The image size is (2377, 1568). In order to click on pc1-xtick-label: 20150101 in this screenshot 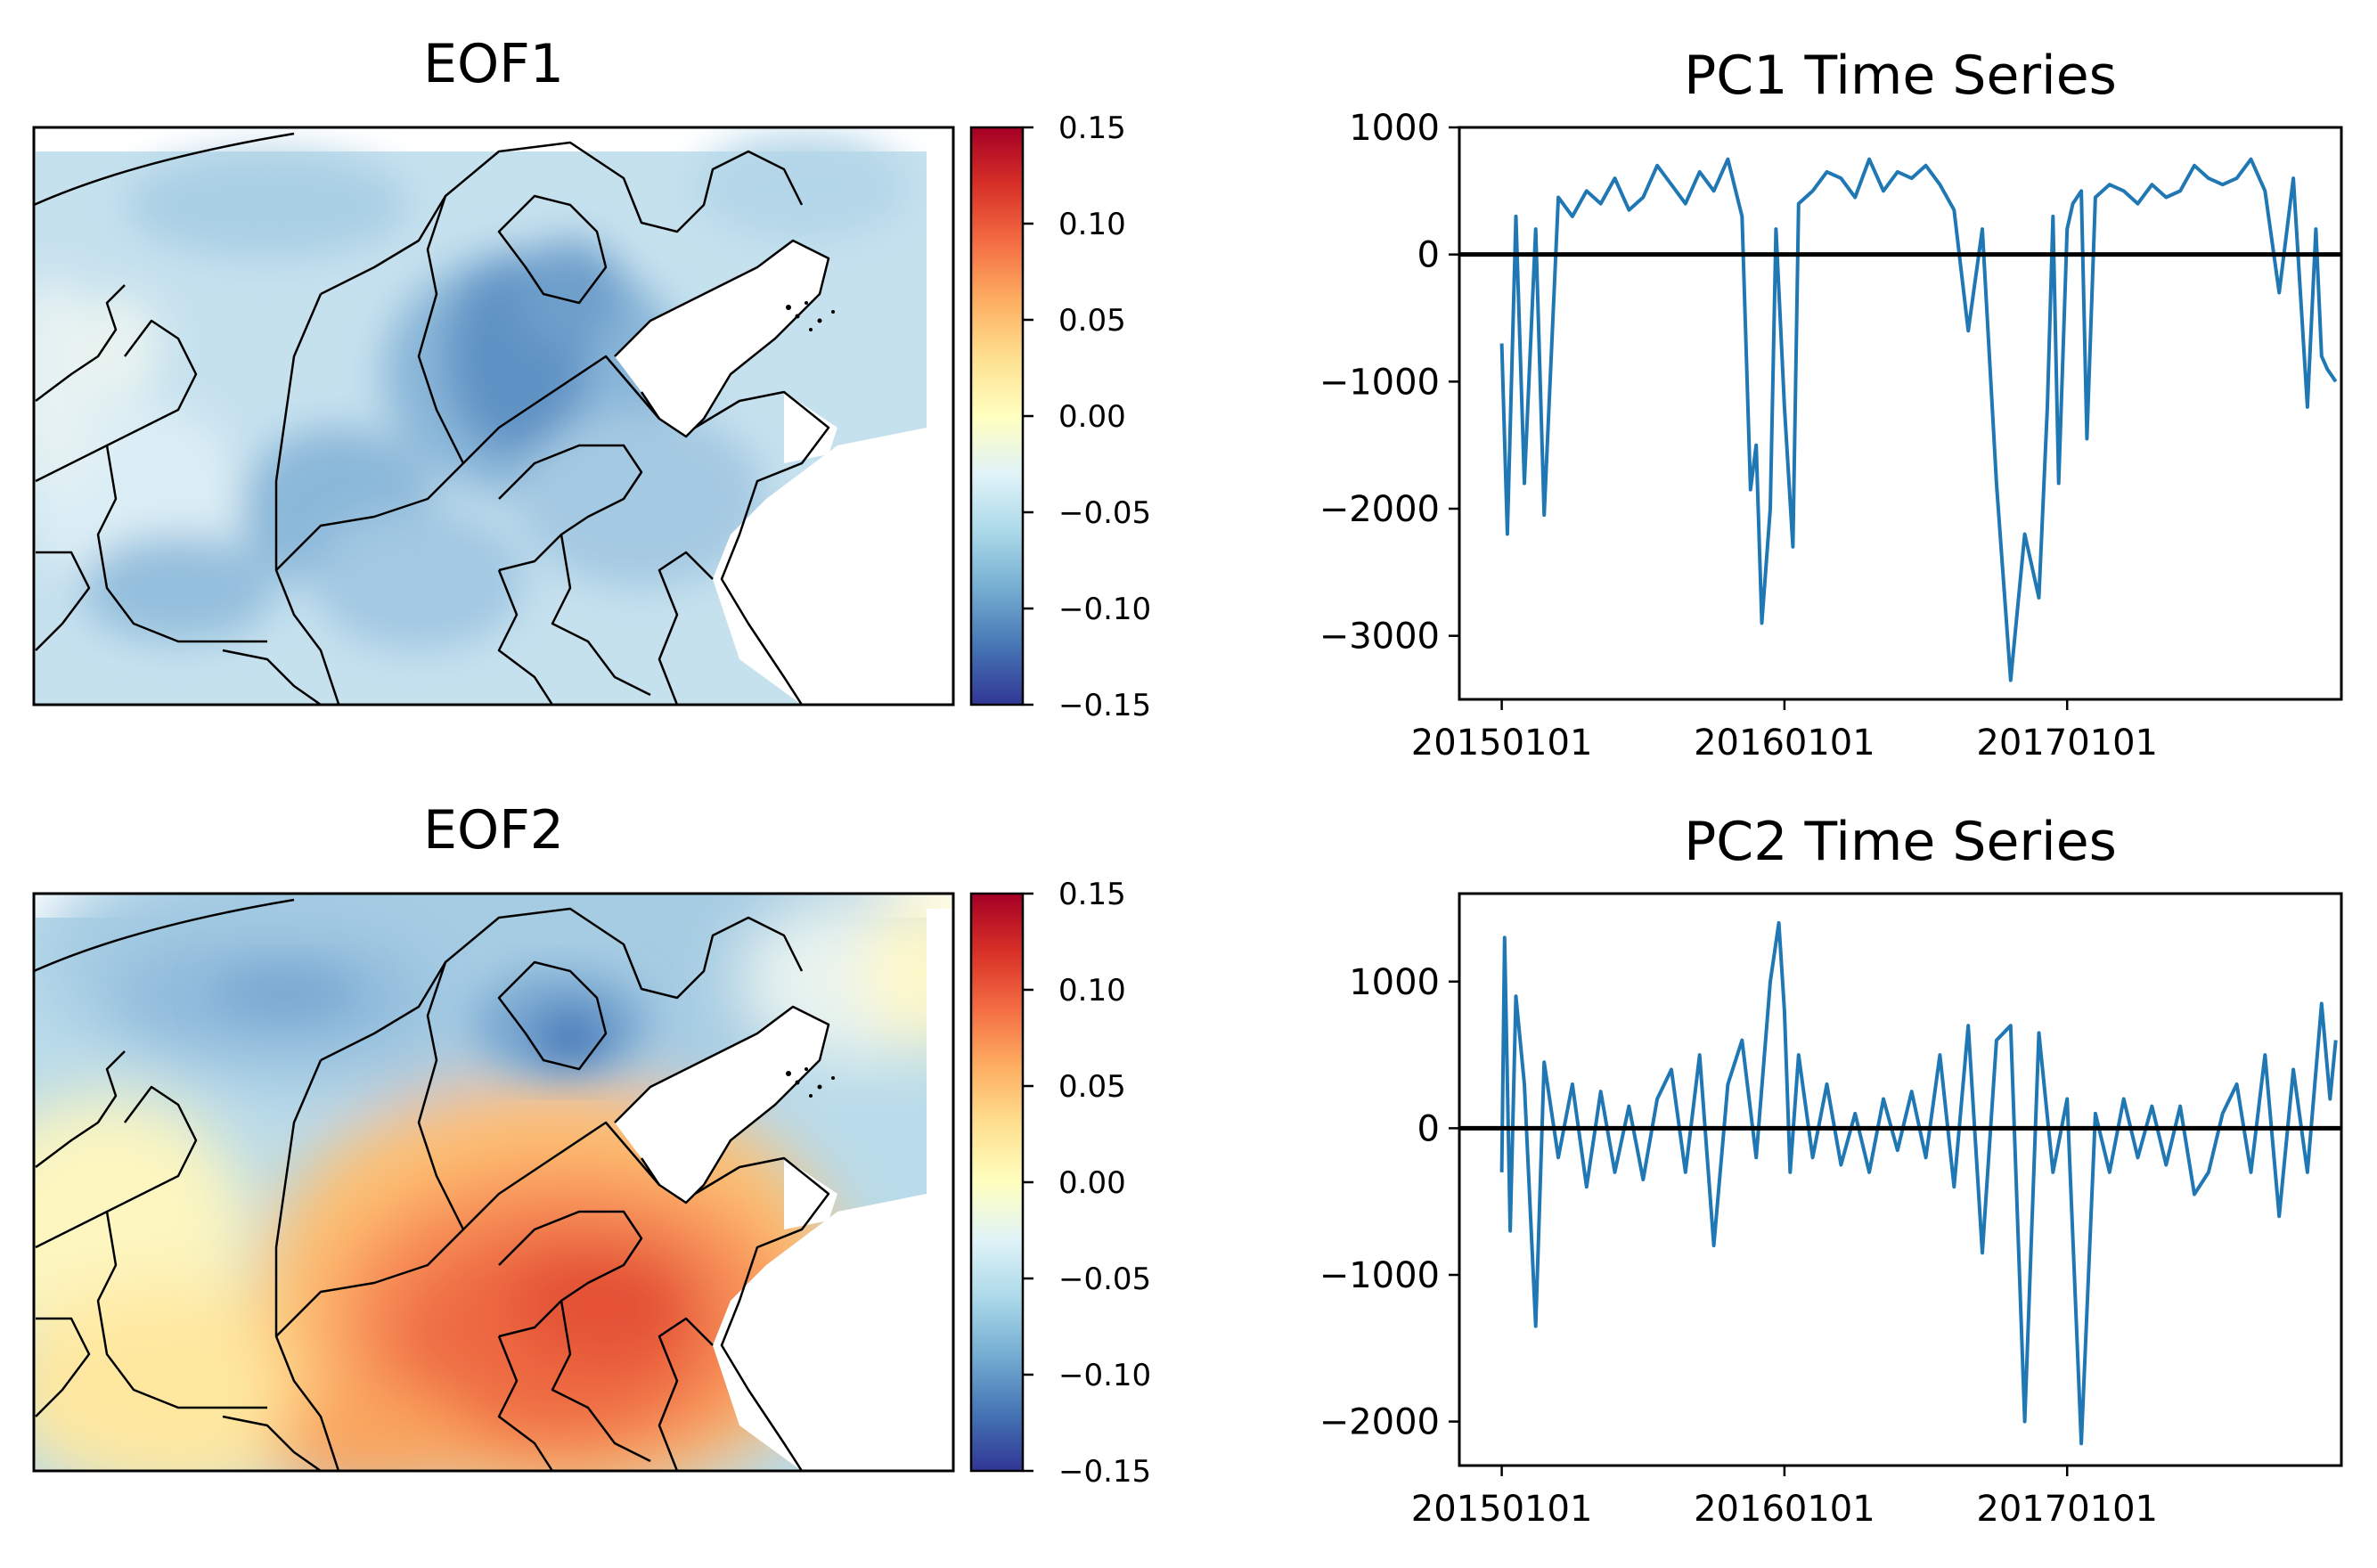, I will do `click(1502, 743)`.